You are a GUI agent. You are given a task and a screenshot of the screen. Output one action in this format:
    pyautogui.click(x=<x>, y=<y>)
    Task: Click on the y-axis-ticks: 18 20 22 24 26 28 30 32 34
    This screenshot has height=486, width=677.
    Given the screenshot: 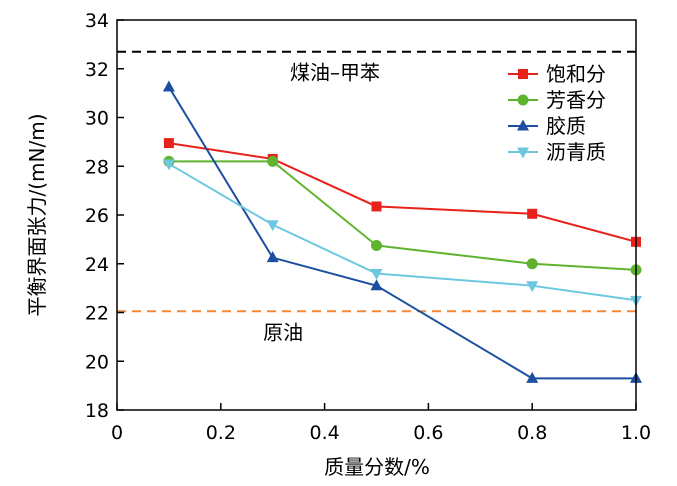 What is the action you would take?
    pyautogui.click(x=104, y=216)
    